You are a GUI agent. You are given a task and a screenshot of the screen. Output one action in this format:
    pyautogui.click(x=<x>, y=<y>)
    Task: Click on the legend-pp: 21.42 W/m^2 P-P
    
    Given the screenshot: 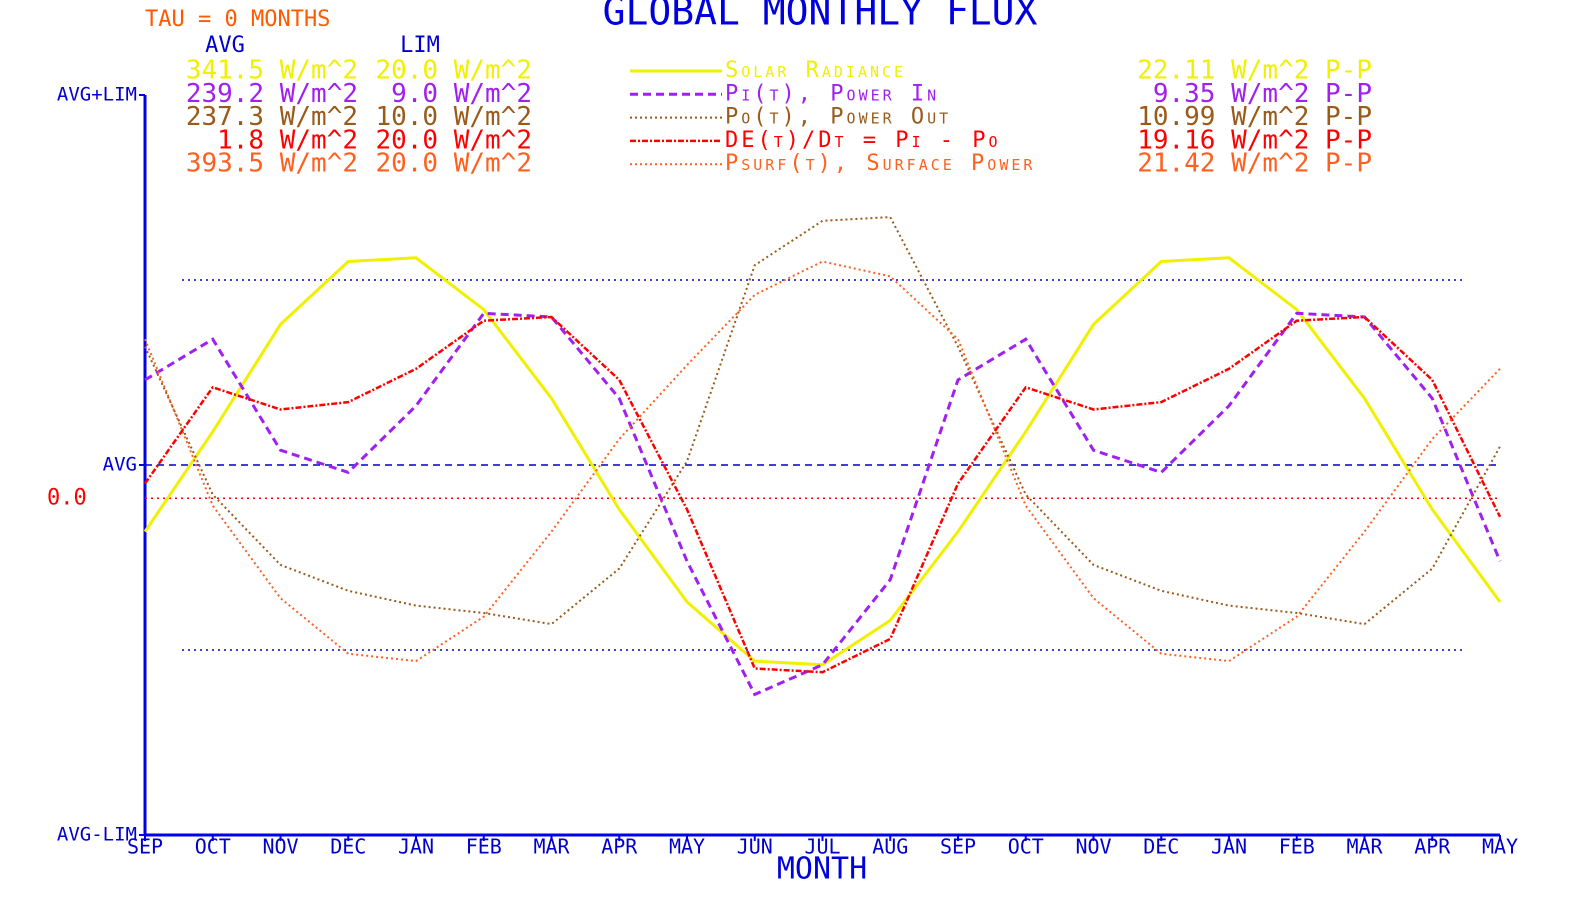 What is the action you would take?
    pyautogui.click(x=1254, y=164)
    